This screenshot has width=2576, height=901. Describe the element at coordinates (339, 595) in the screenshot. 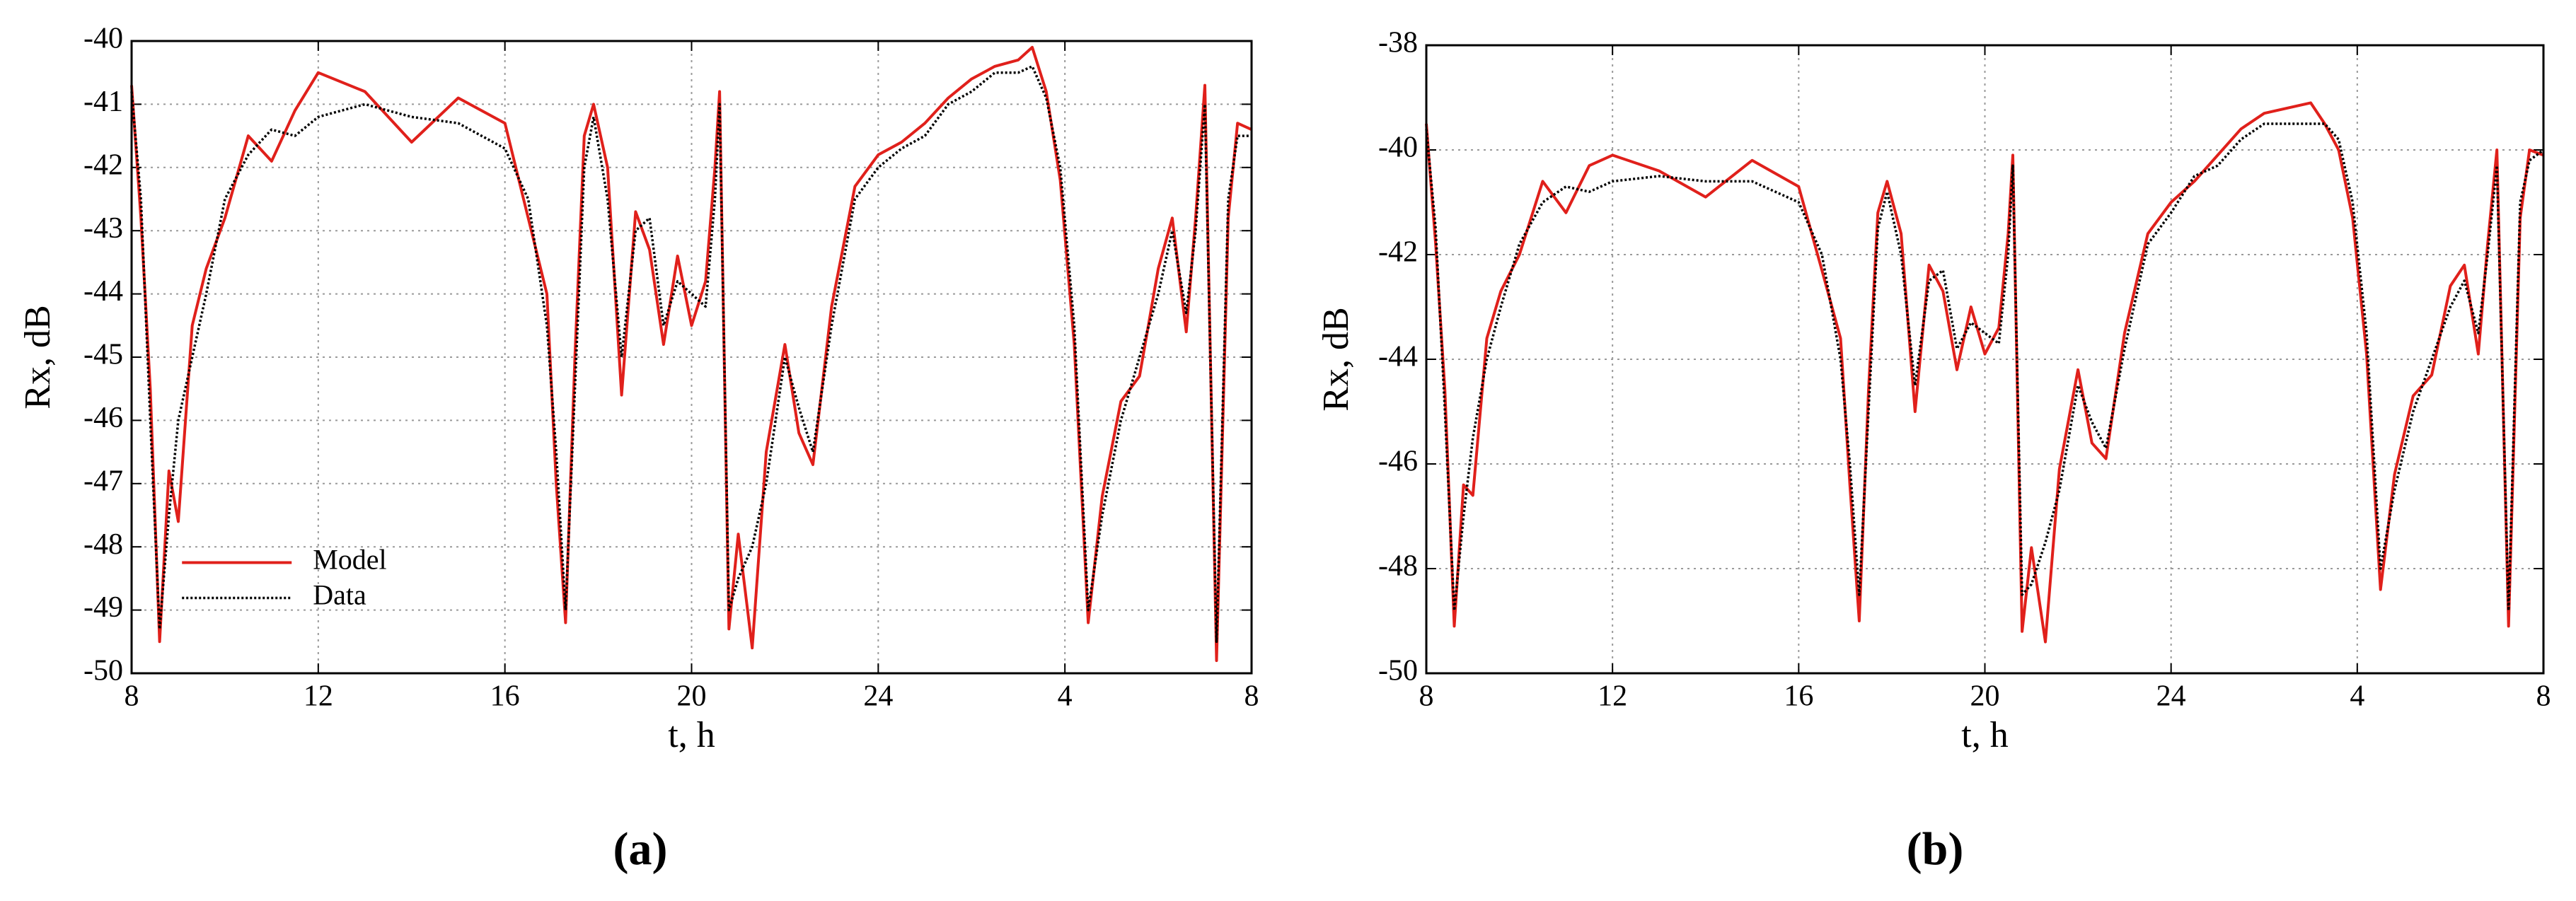

I see `legend-label: Data` at that location.